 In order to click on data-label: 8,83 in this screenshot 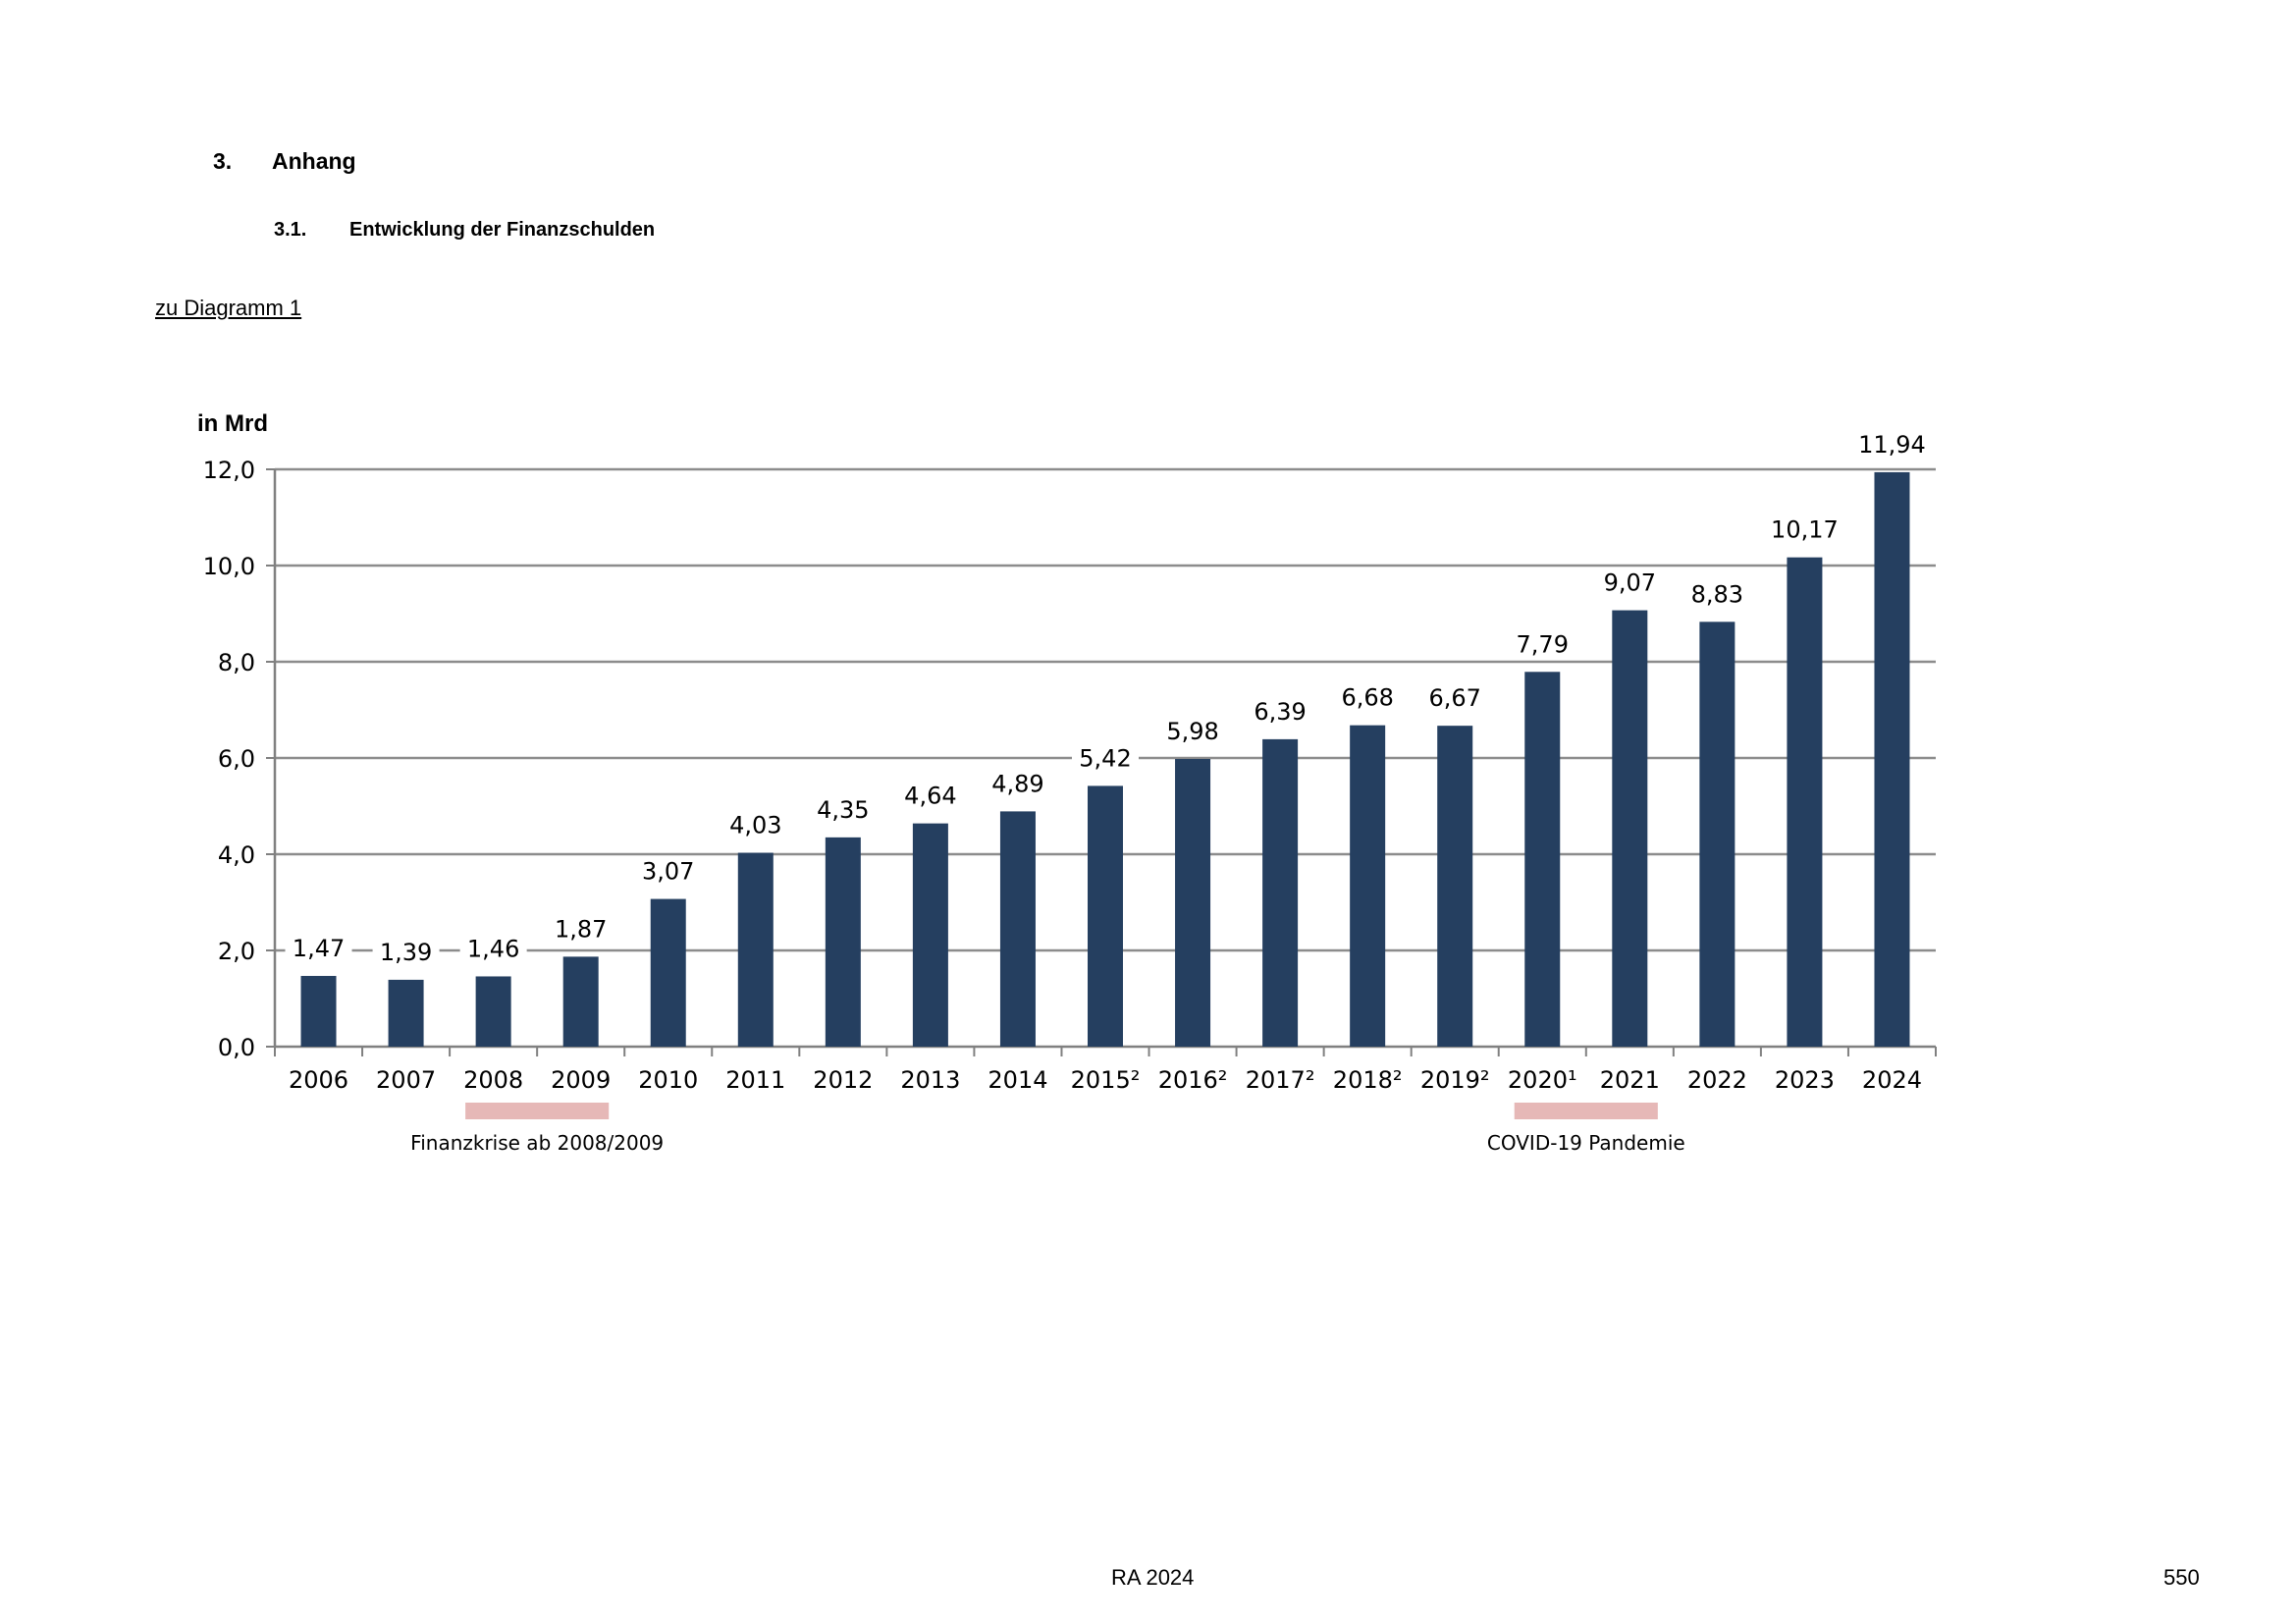, I will do `click(1717, 594)`.